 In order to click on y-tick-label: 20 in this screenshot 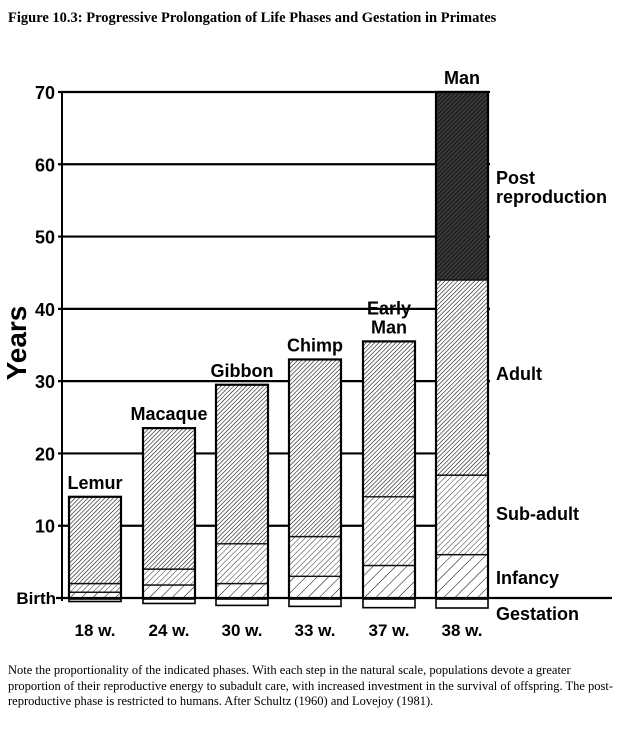, I will do `click(45, 454)`.